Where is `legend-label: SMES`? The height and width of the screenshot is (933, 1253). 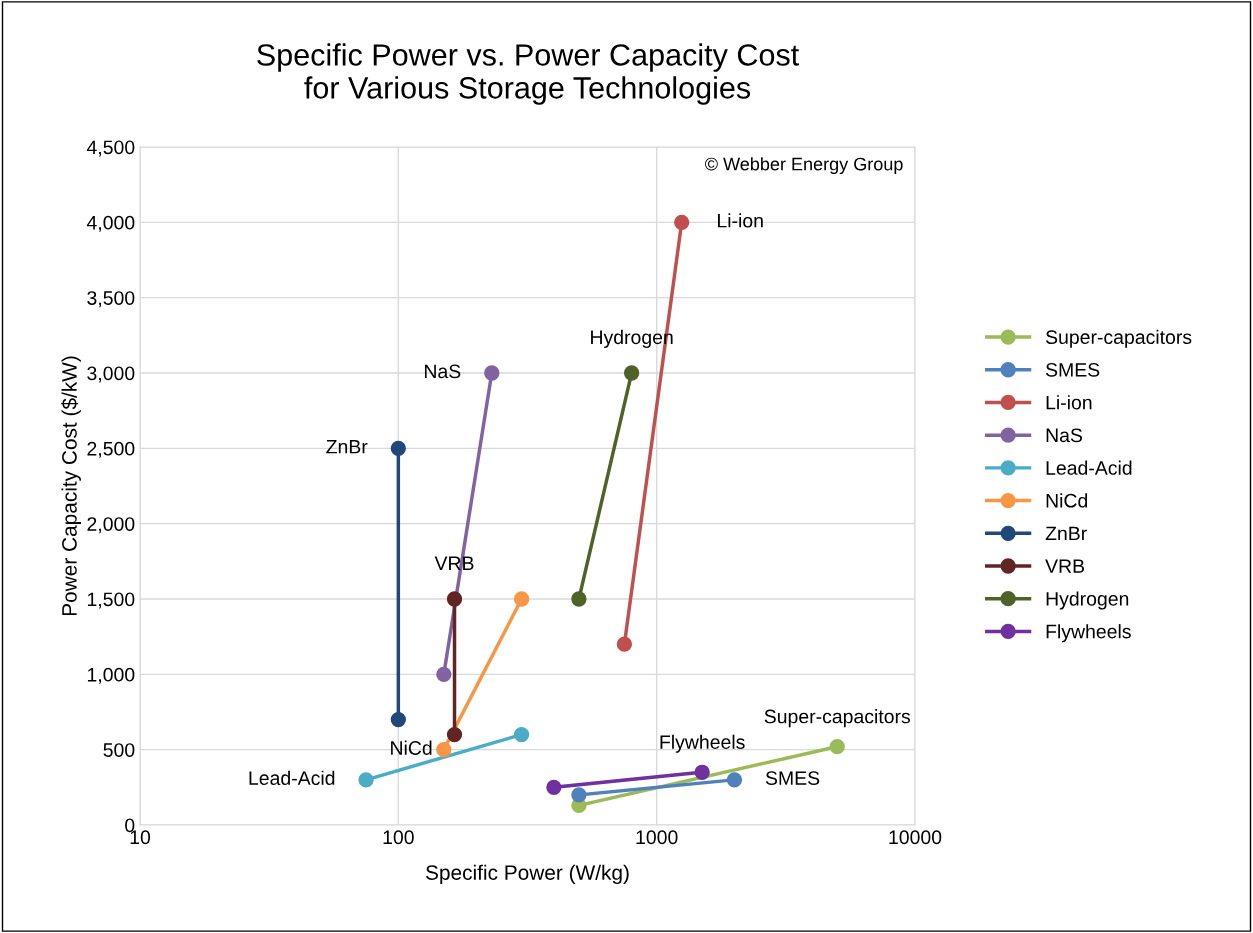
legend-label: SMES is located at coordinates (1072, 369).